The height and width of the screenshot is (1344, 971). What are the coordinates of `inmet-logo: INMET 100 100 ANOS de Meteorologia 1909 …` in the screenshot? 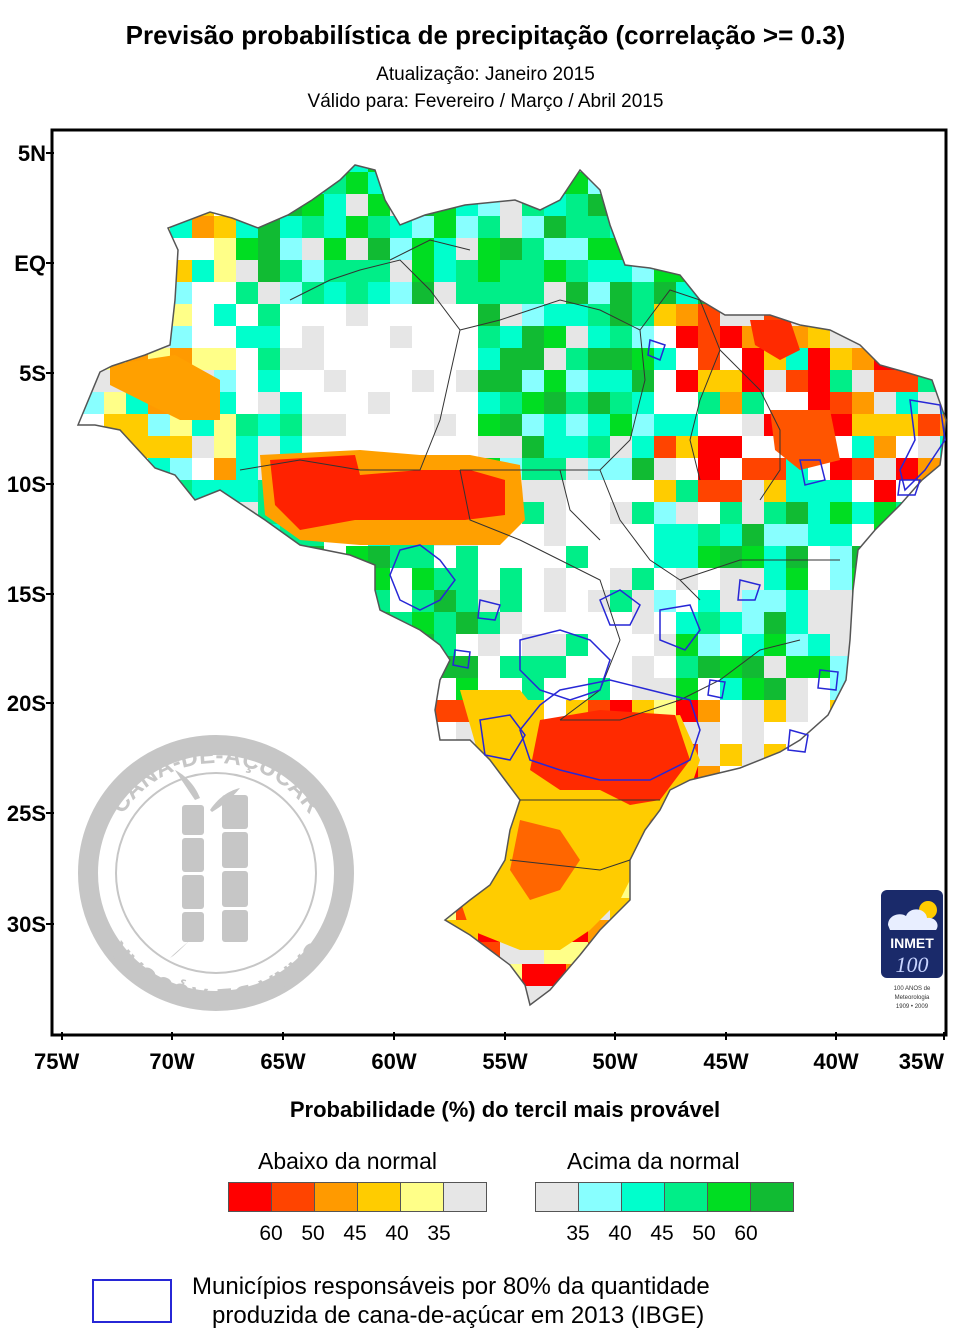 It's located at (912, 950).